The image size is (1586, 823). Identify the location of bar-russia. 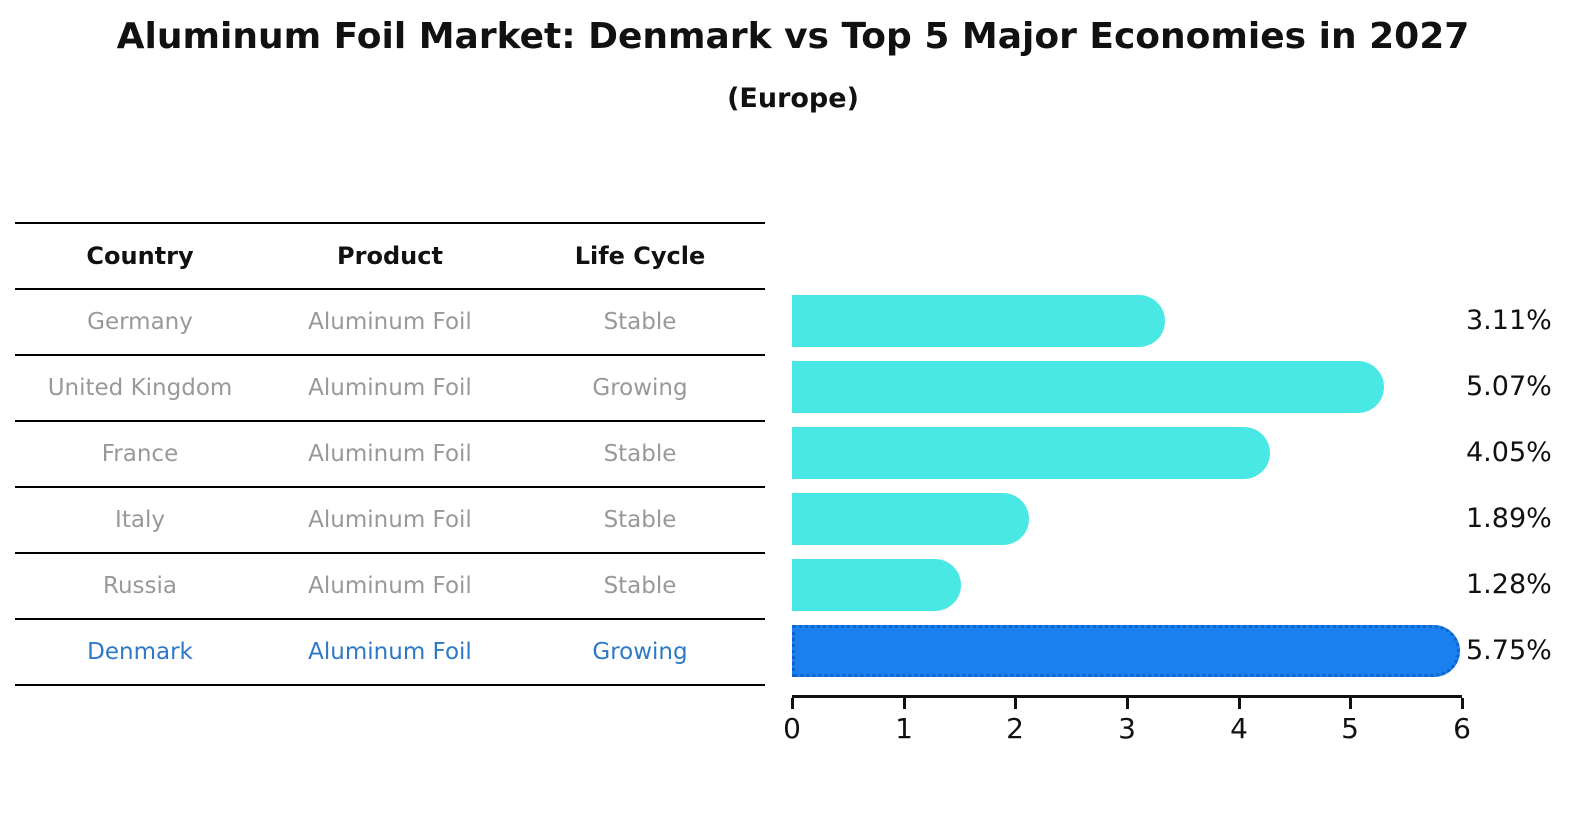
(876, 585).